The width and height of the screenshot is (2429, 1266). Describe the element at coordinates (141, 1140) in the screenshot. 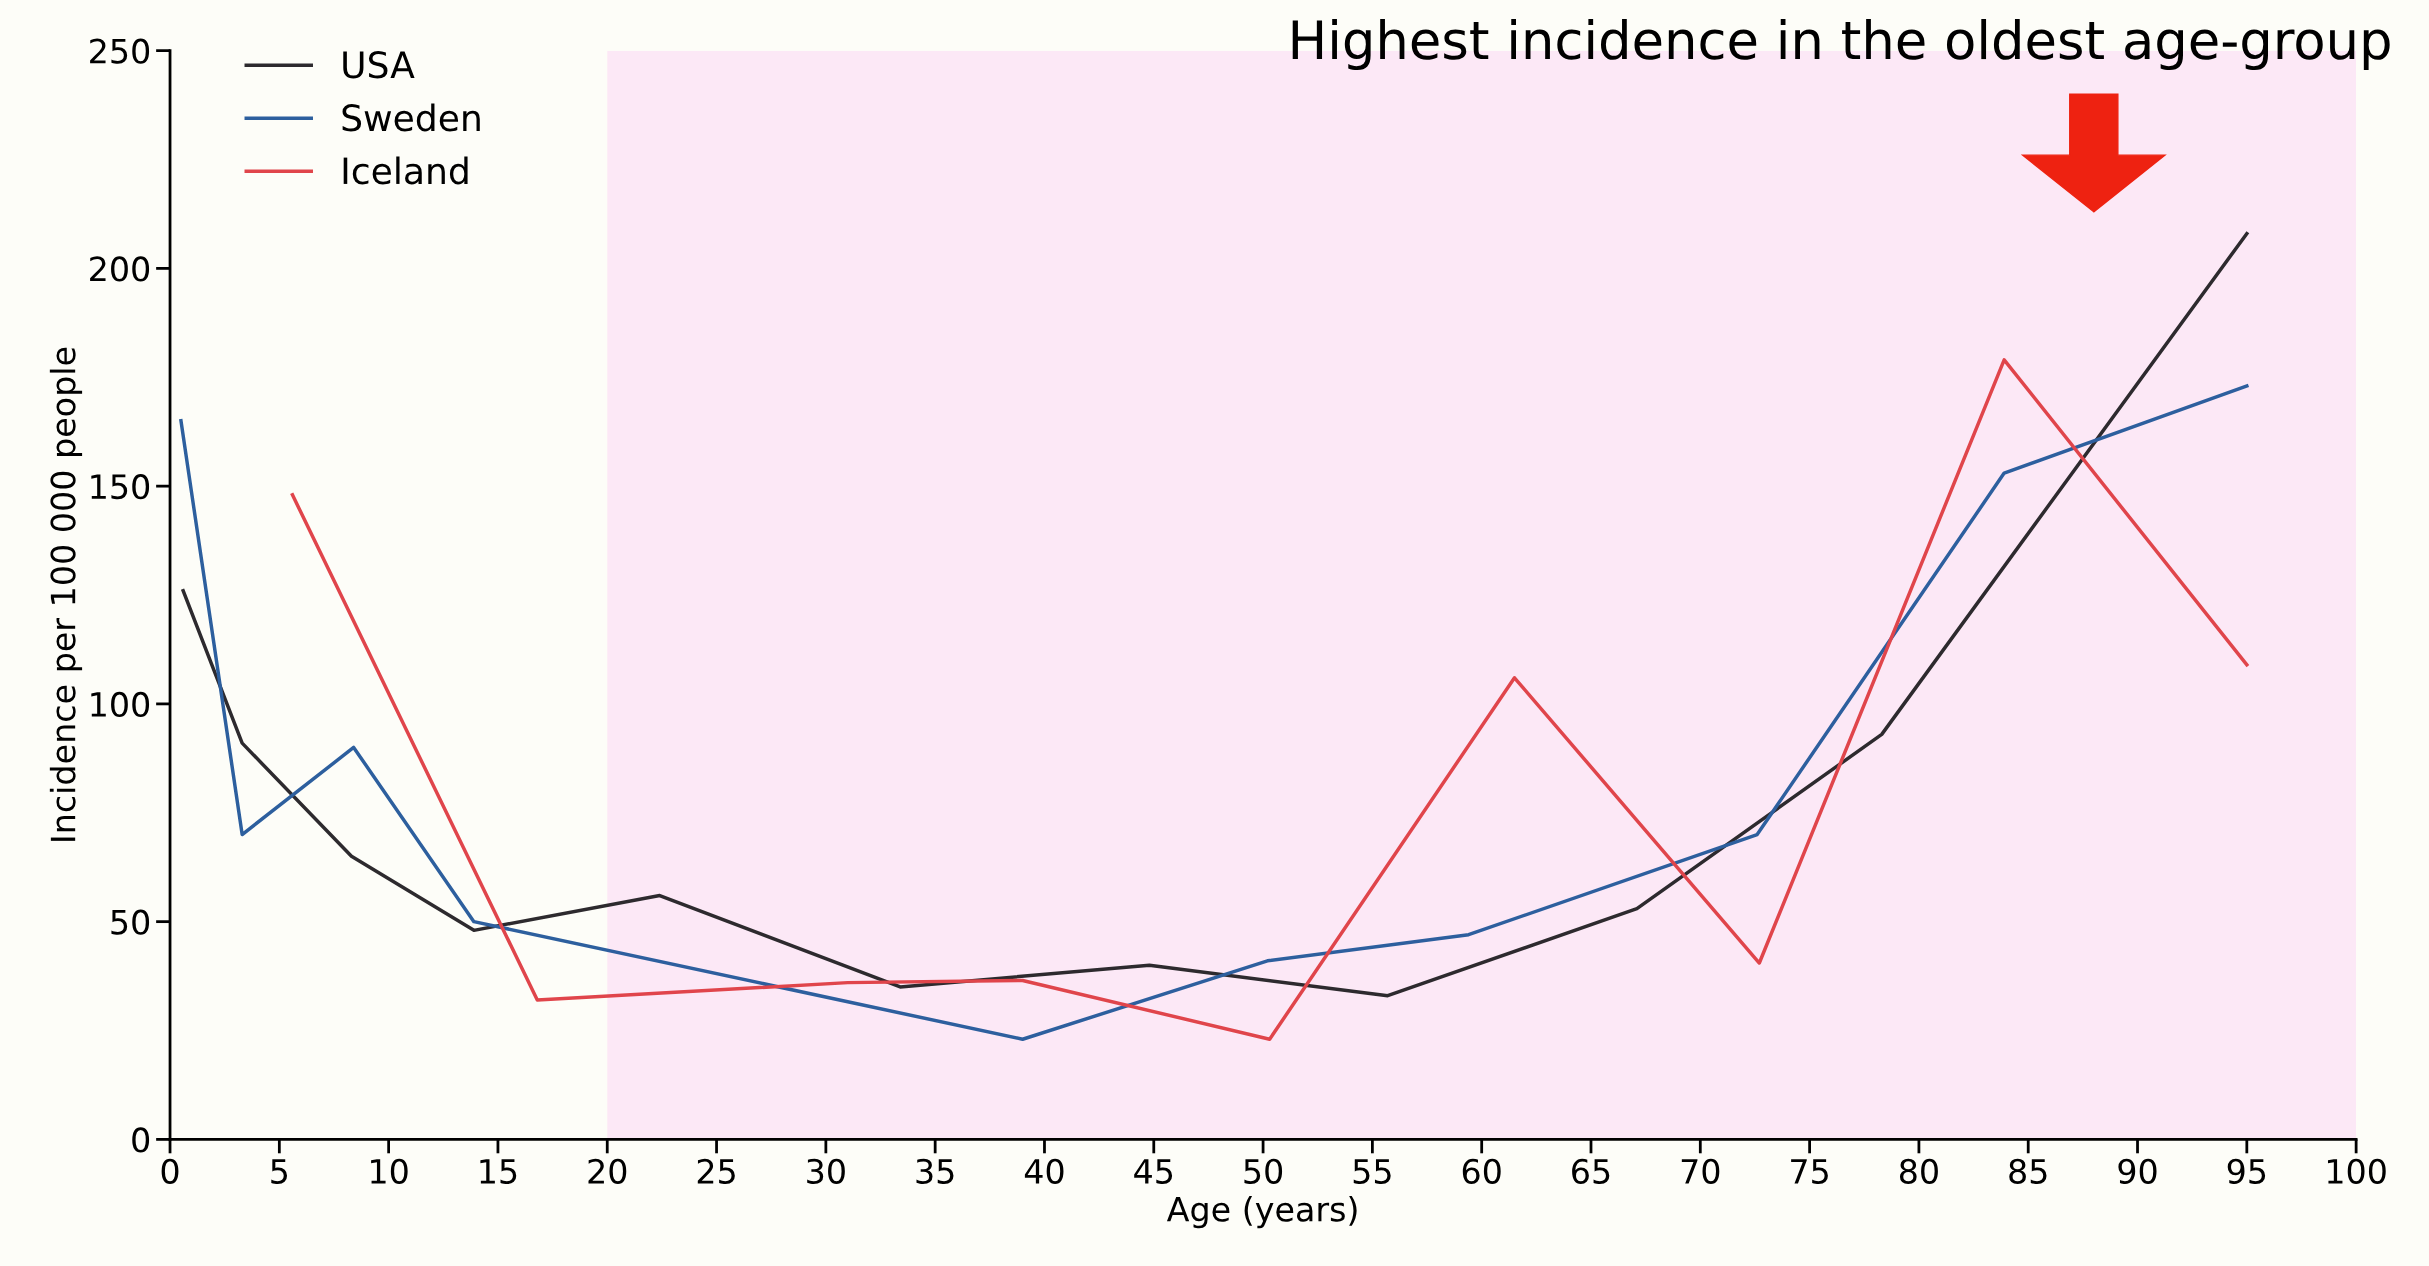

I see `y-tick-label: 0` at that location.